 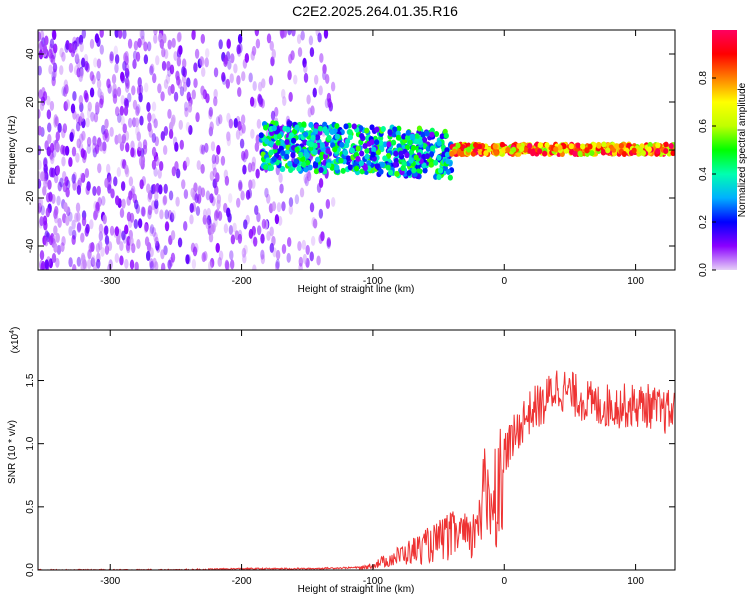 I want to click on colorbar-tick-label: 0.4, so click(x=703, y=174).